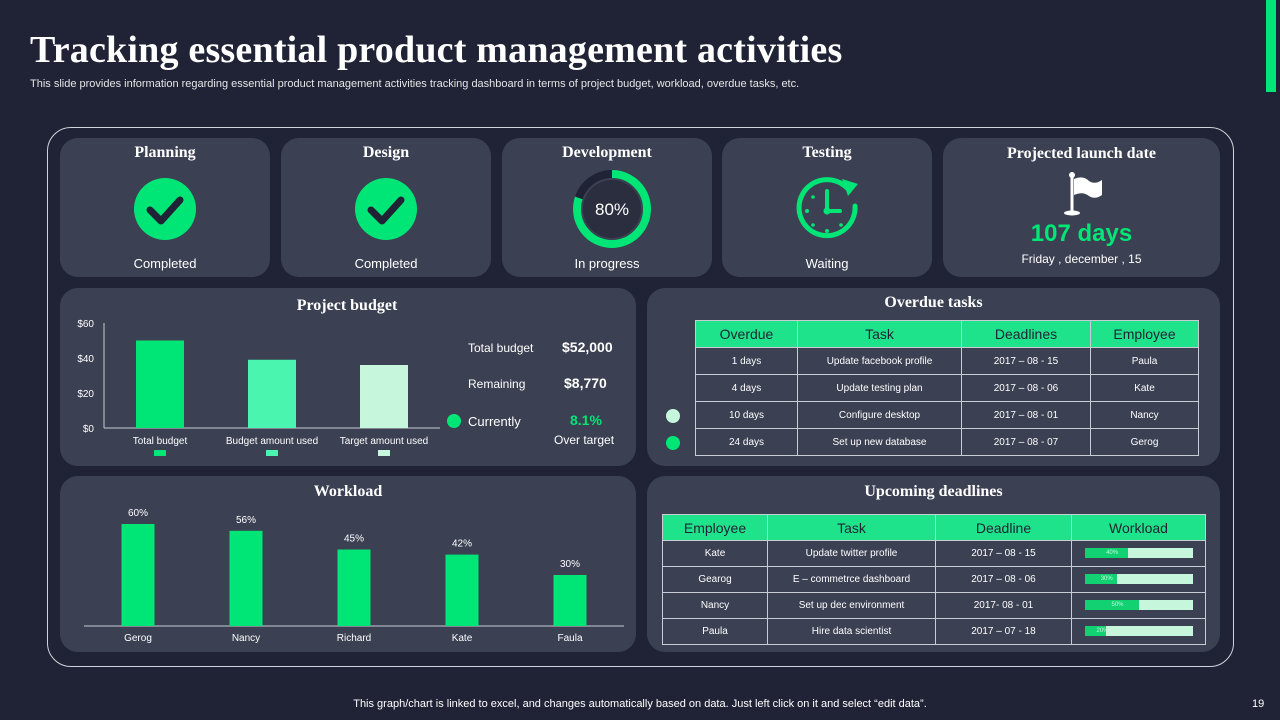 The height and width of the screenshot is (720, 1280). Describe the element at coordinates (746, 334) in the screenshot. I see `col-header: Overdue` at that location.